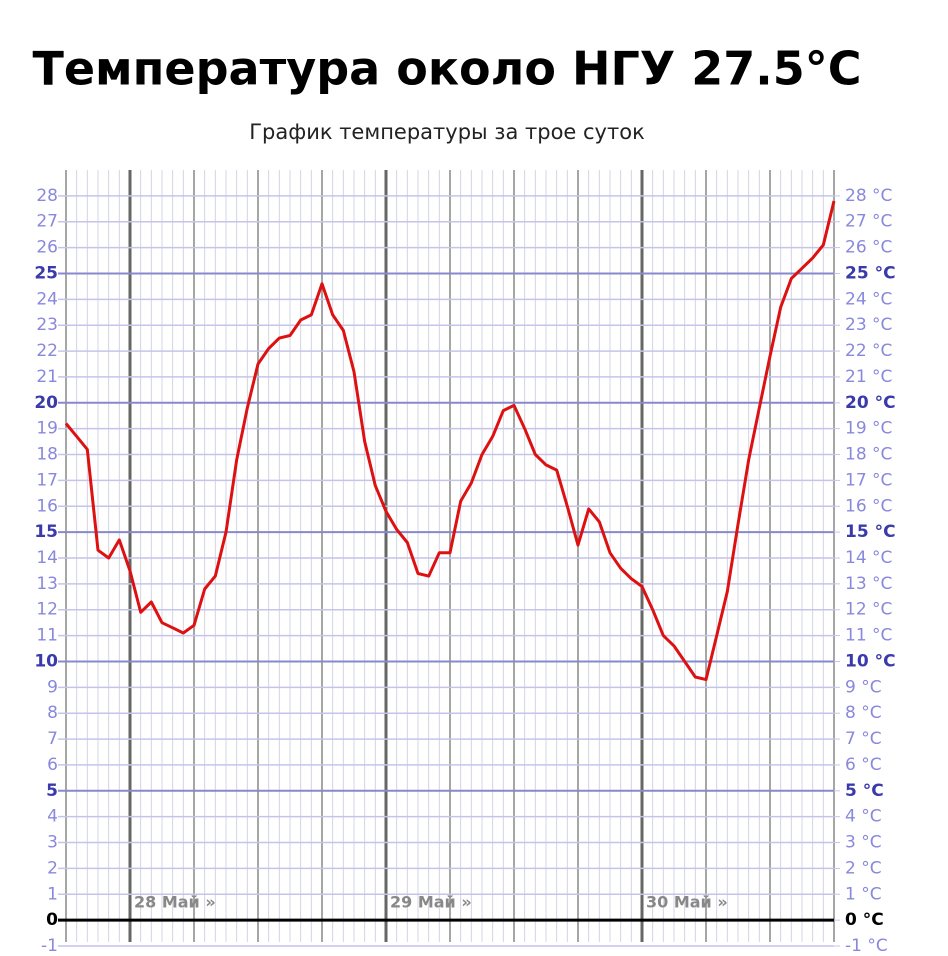  Describe the element at coordinates (868, 480) in the screenshot. I see `y2-tick-label: 17 °C` at that location.